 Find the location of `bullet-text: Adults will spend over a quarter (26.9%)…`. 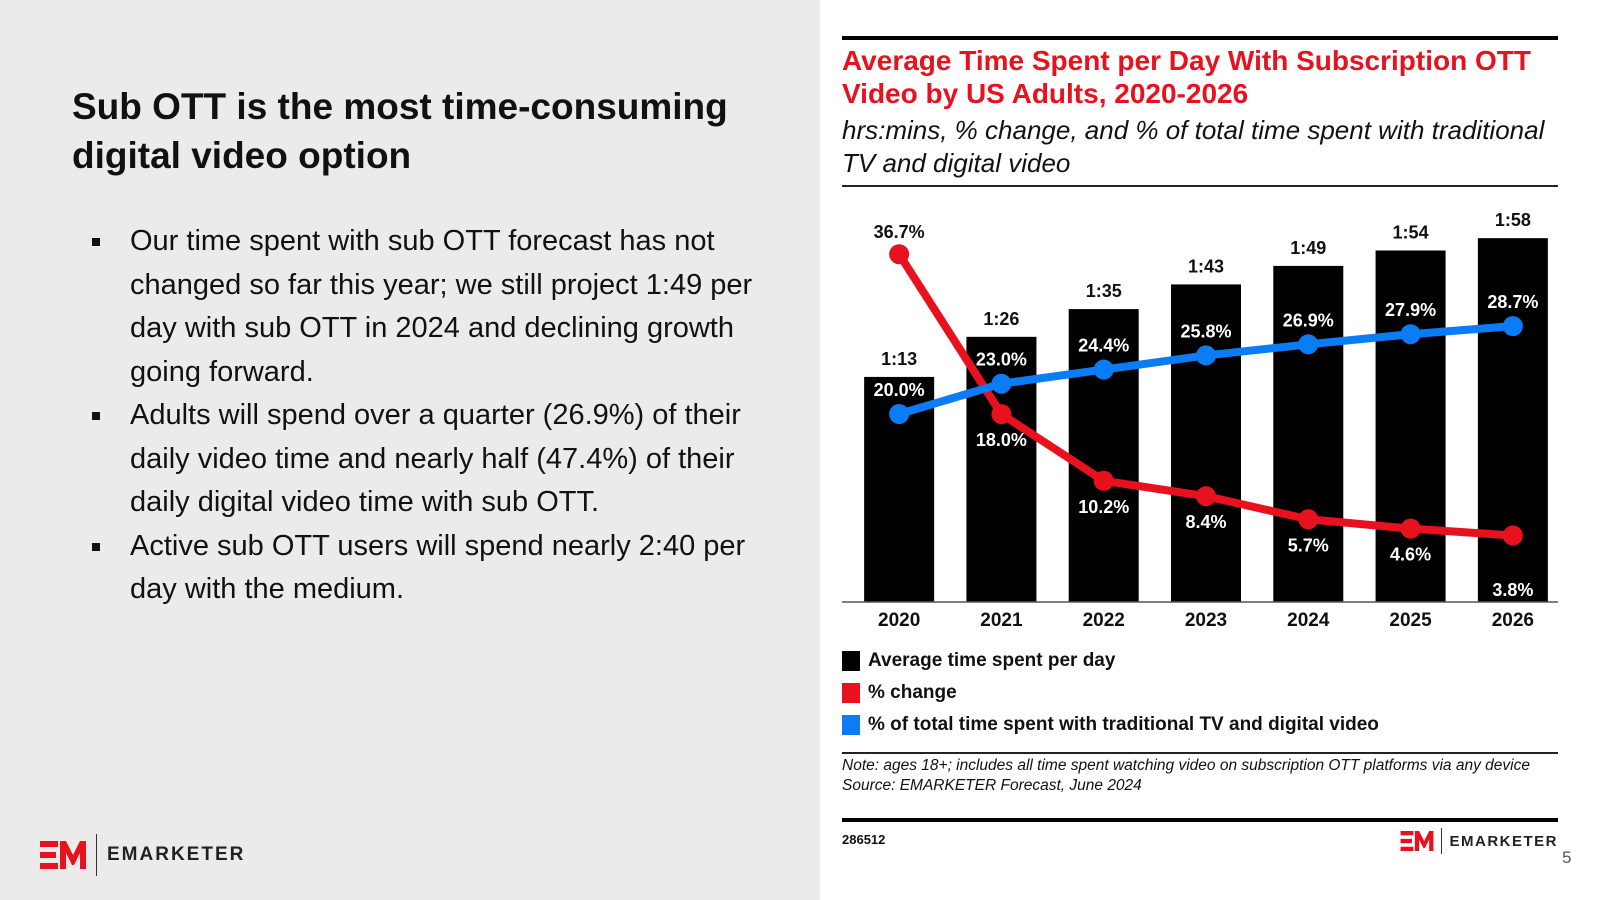

bullet-text: Adults will spend over a quarter (26.9%)… is located at coordinates (435, 458).